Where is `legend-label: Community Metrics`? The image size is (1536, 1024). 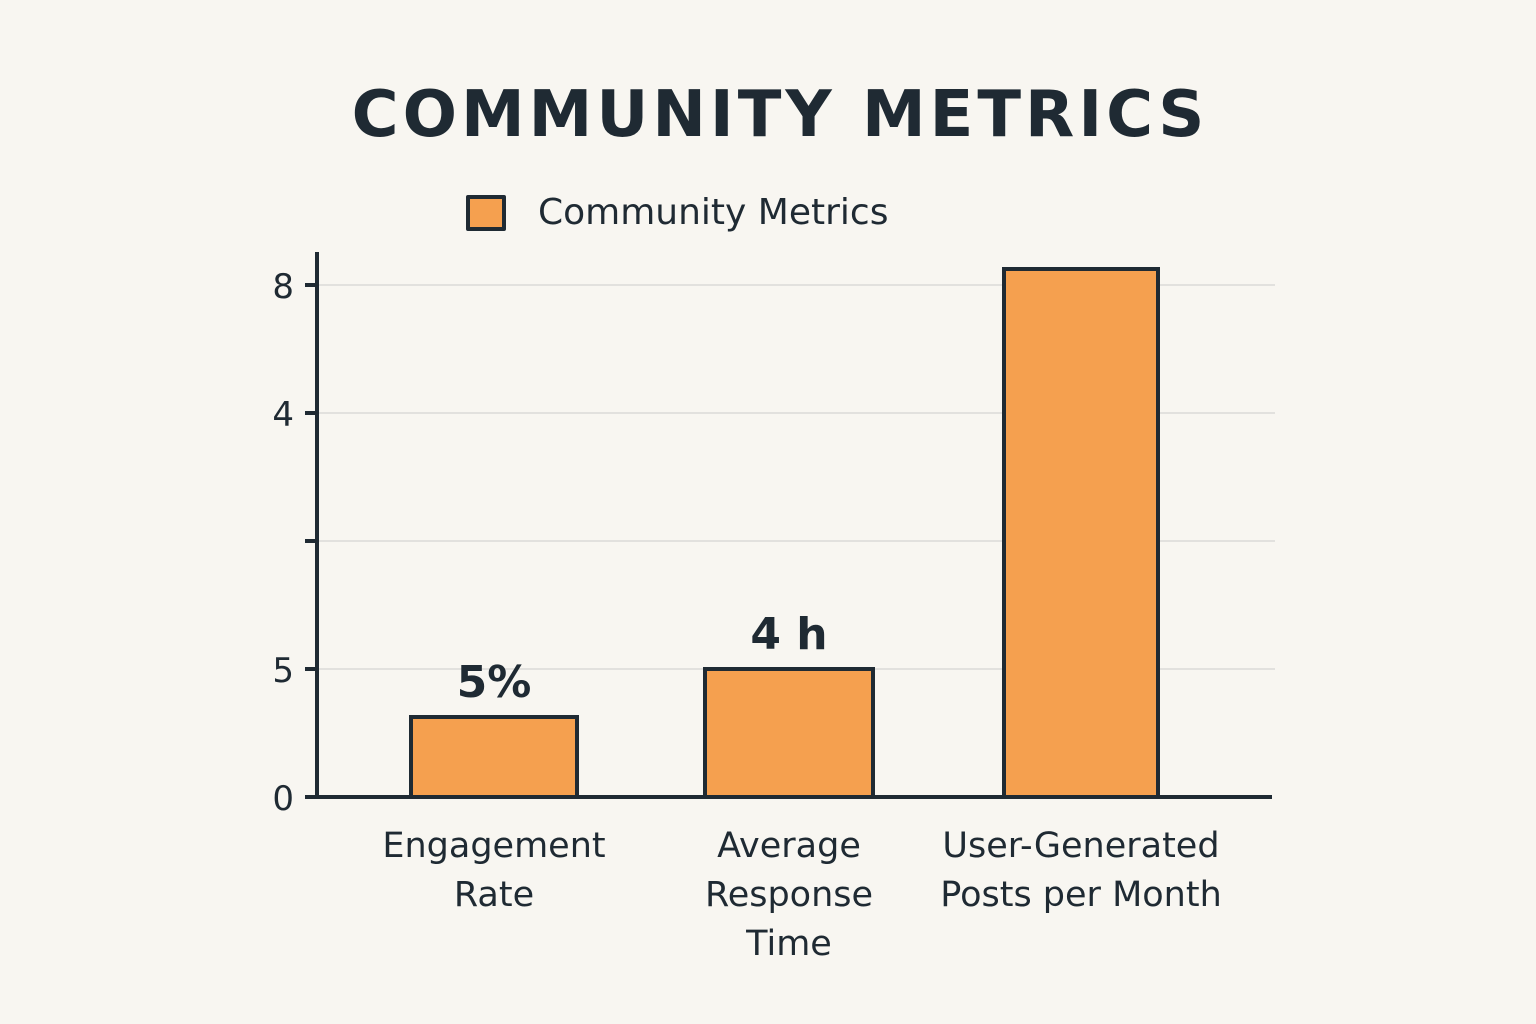 legend-label: Community Metrics is located at coordinates (713, 212).